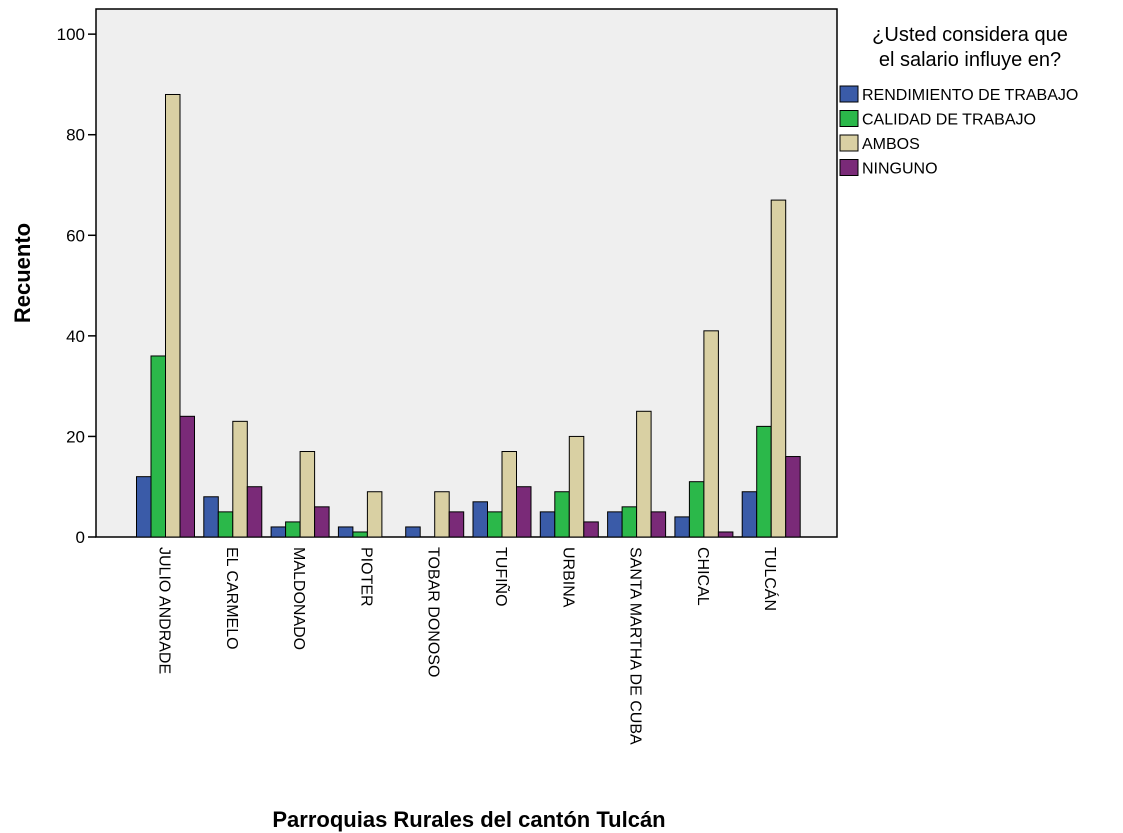 Image resolution: width=1123 pixels, height=833 pixels. What do you see at coordinates (80, 537) in the screenshot?
I see `y-tick-label: 0` at bounding box center [80, 537].